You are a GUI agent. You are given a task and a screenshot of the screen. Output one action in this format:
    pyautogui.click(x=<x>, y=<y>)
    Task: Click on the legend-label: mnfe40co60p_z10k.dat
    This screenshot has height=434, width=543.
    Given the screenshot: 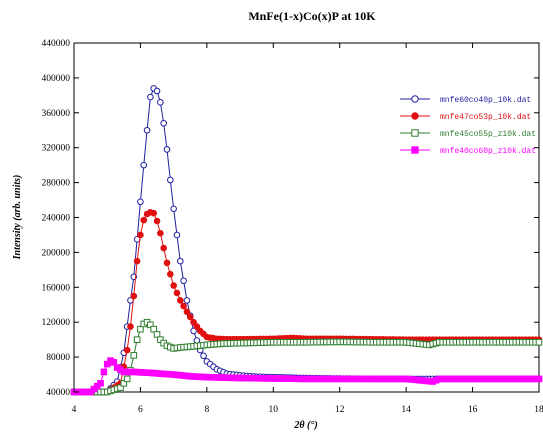 What is the action you would take?
    pyautogui.click(x=488, y=151)
    